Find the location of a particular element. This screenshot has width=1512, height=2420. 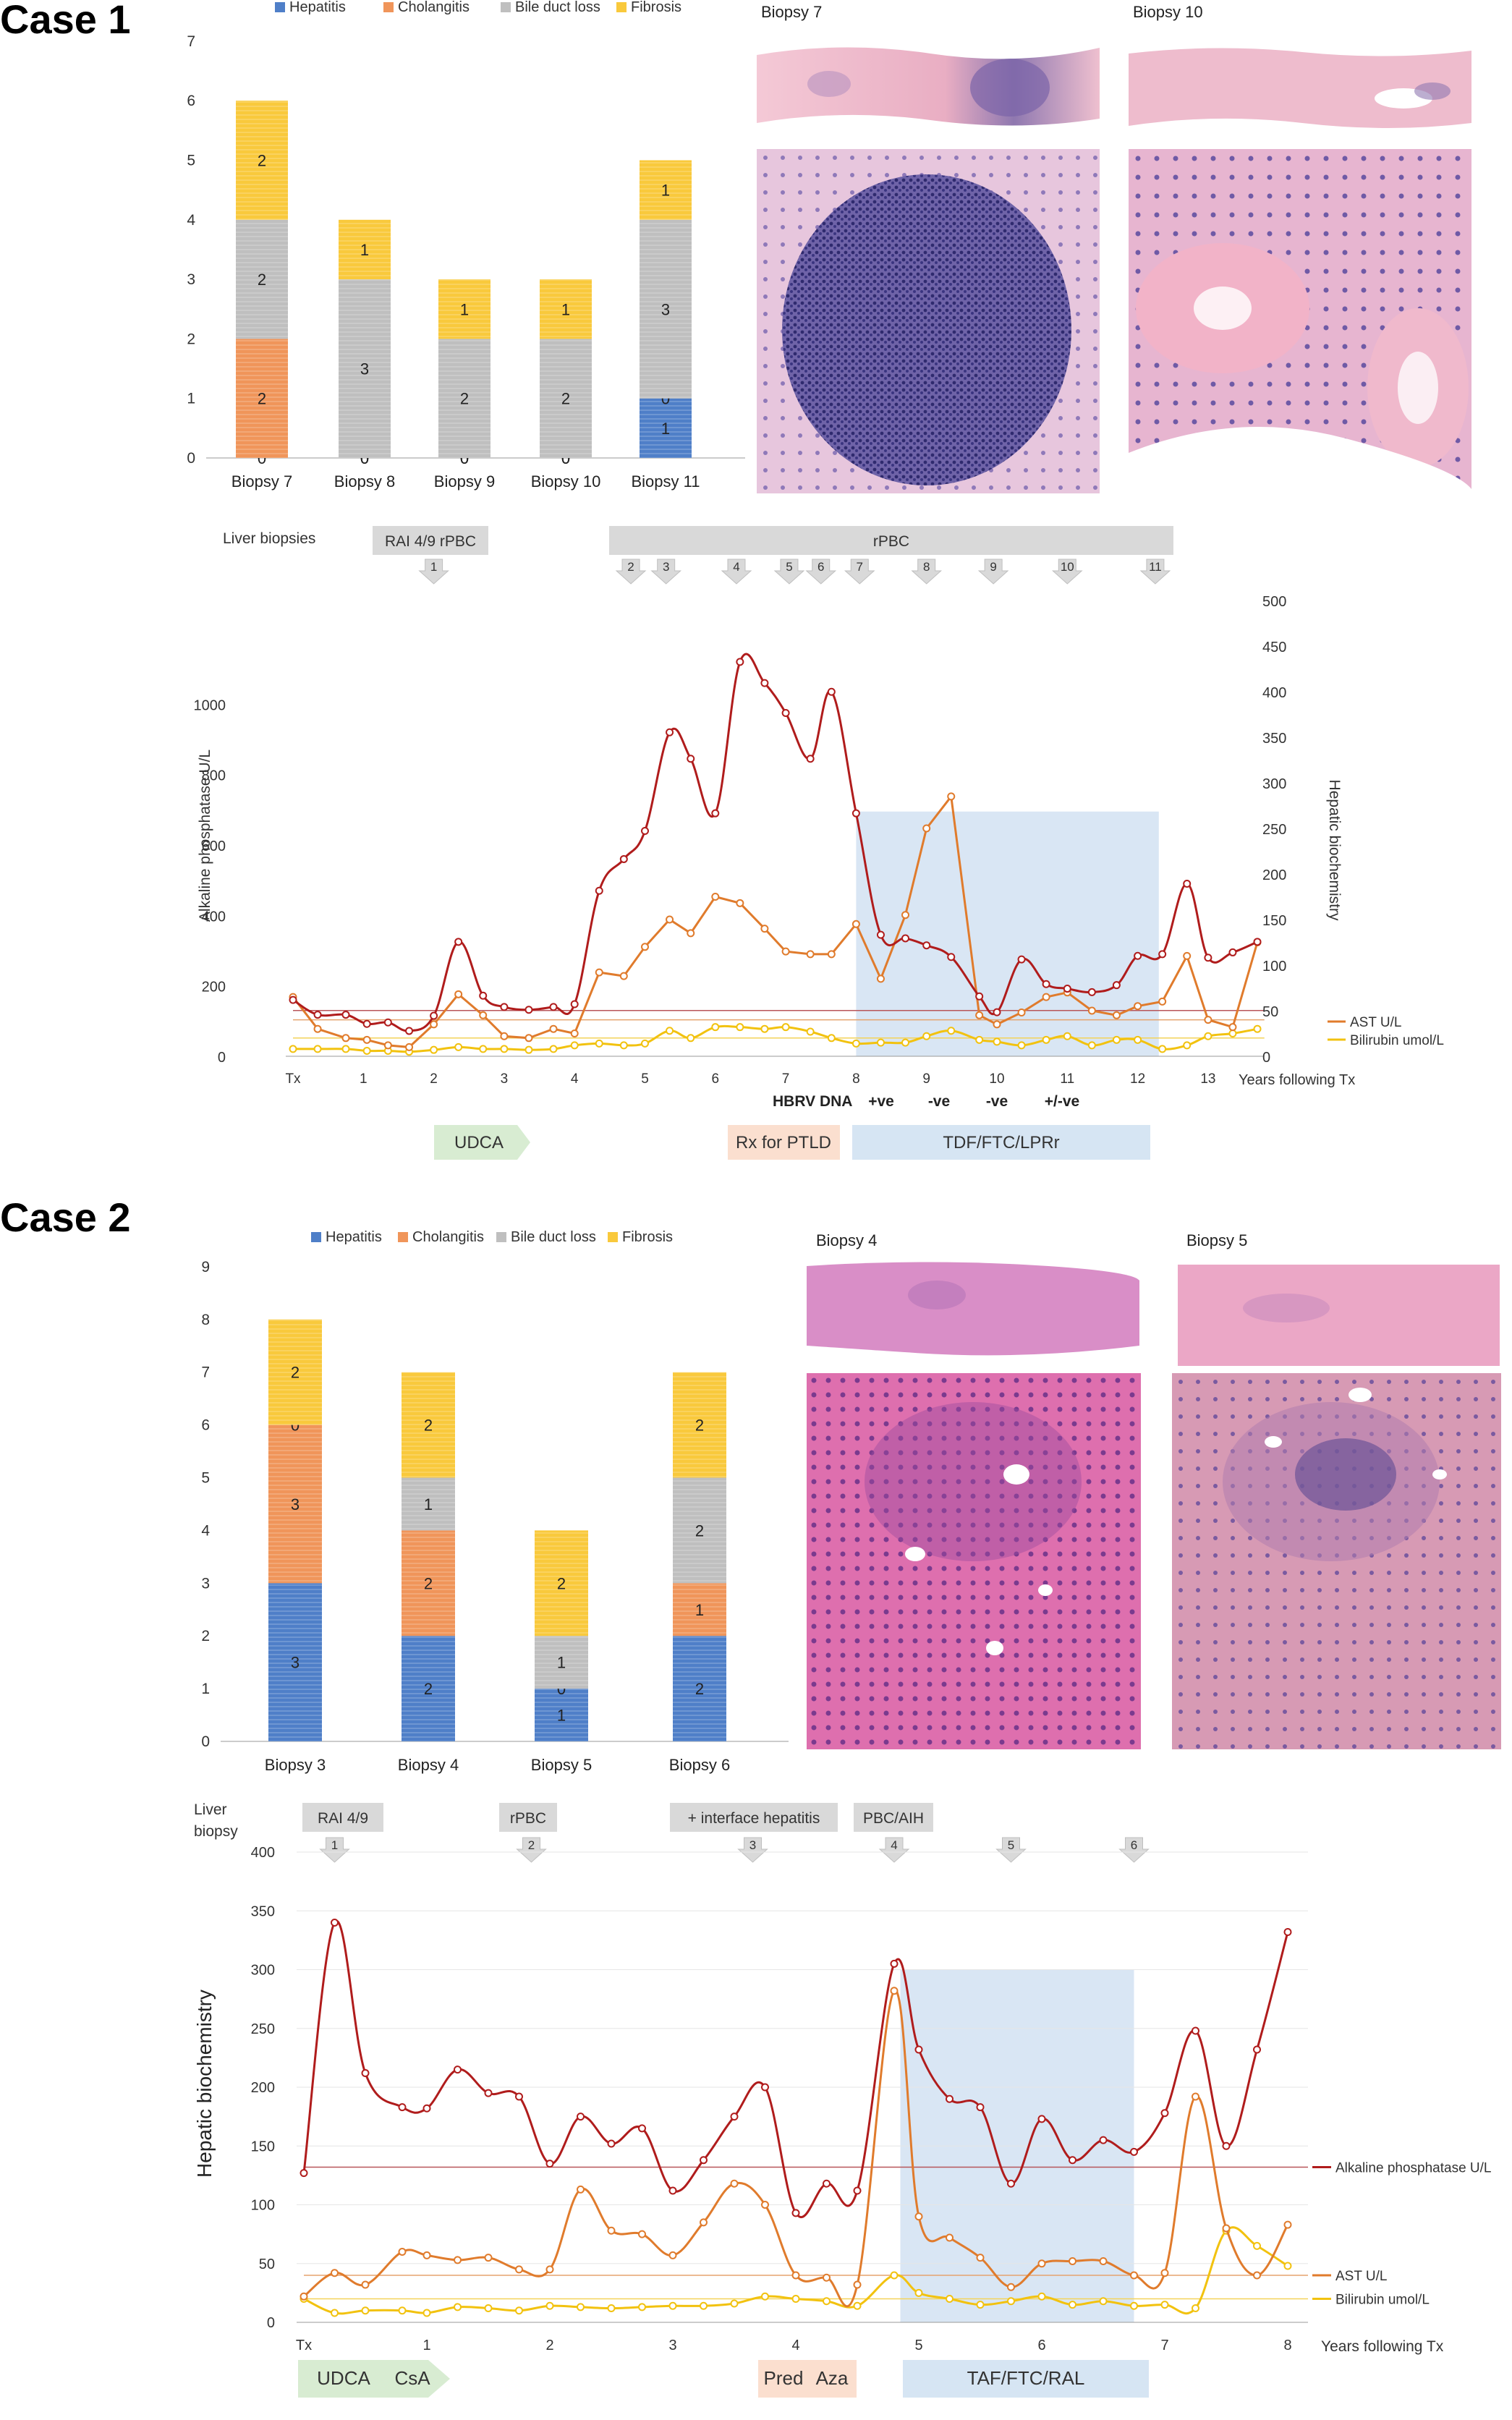

x-tick-label: 8 is located at coordinates (856, 1079).